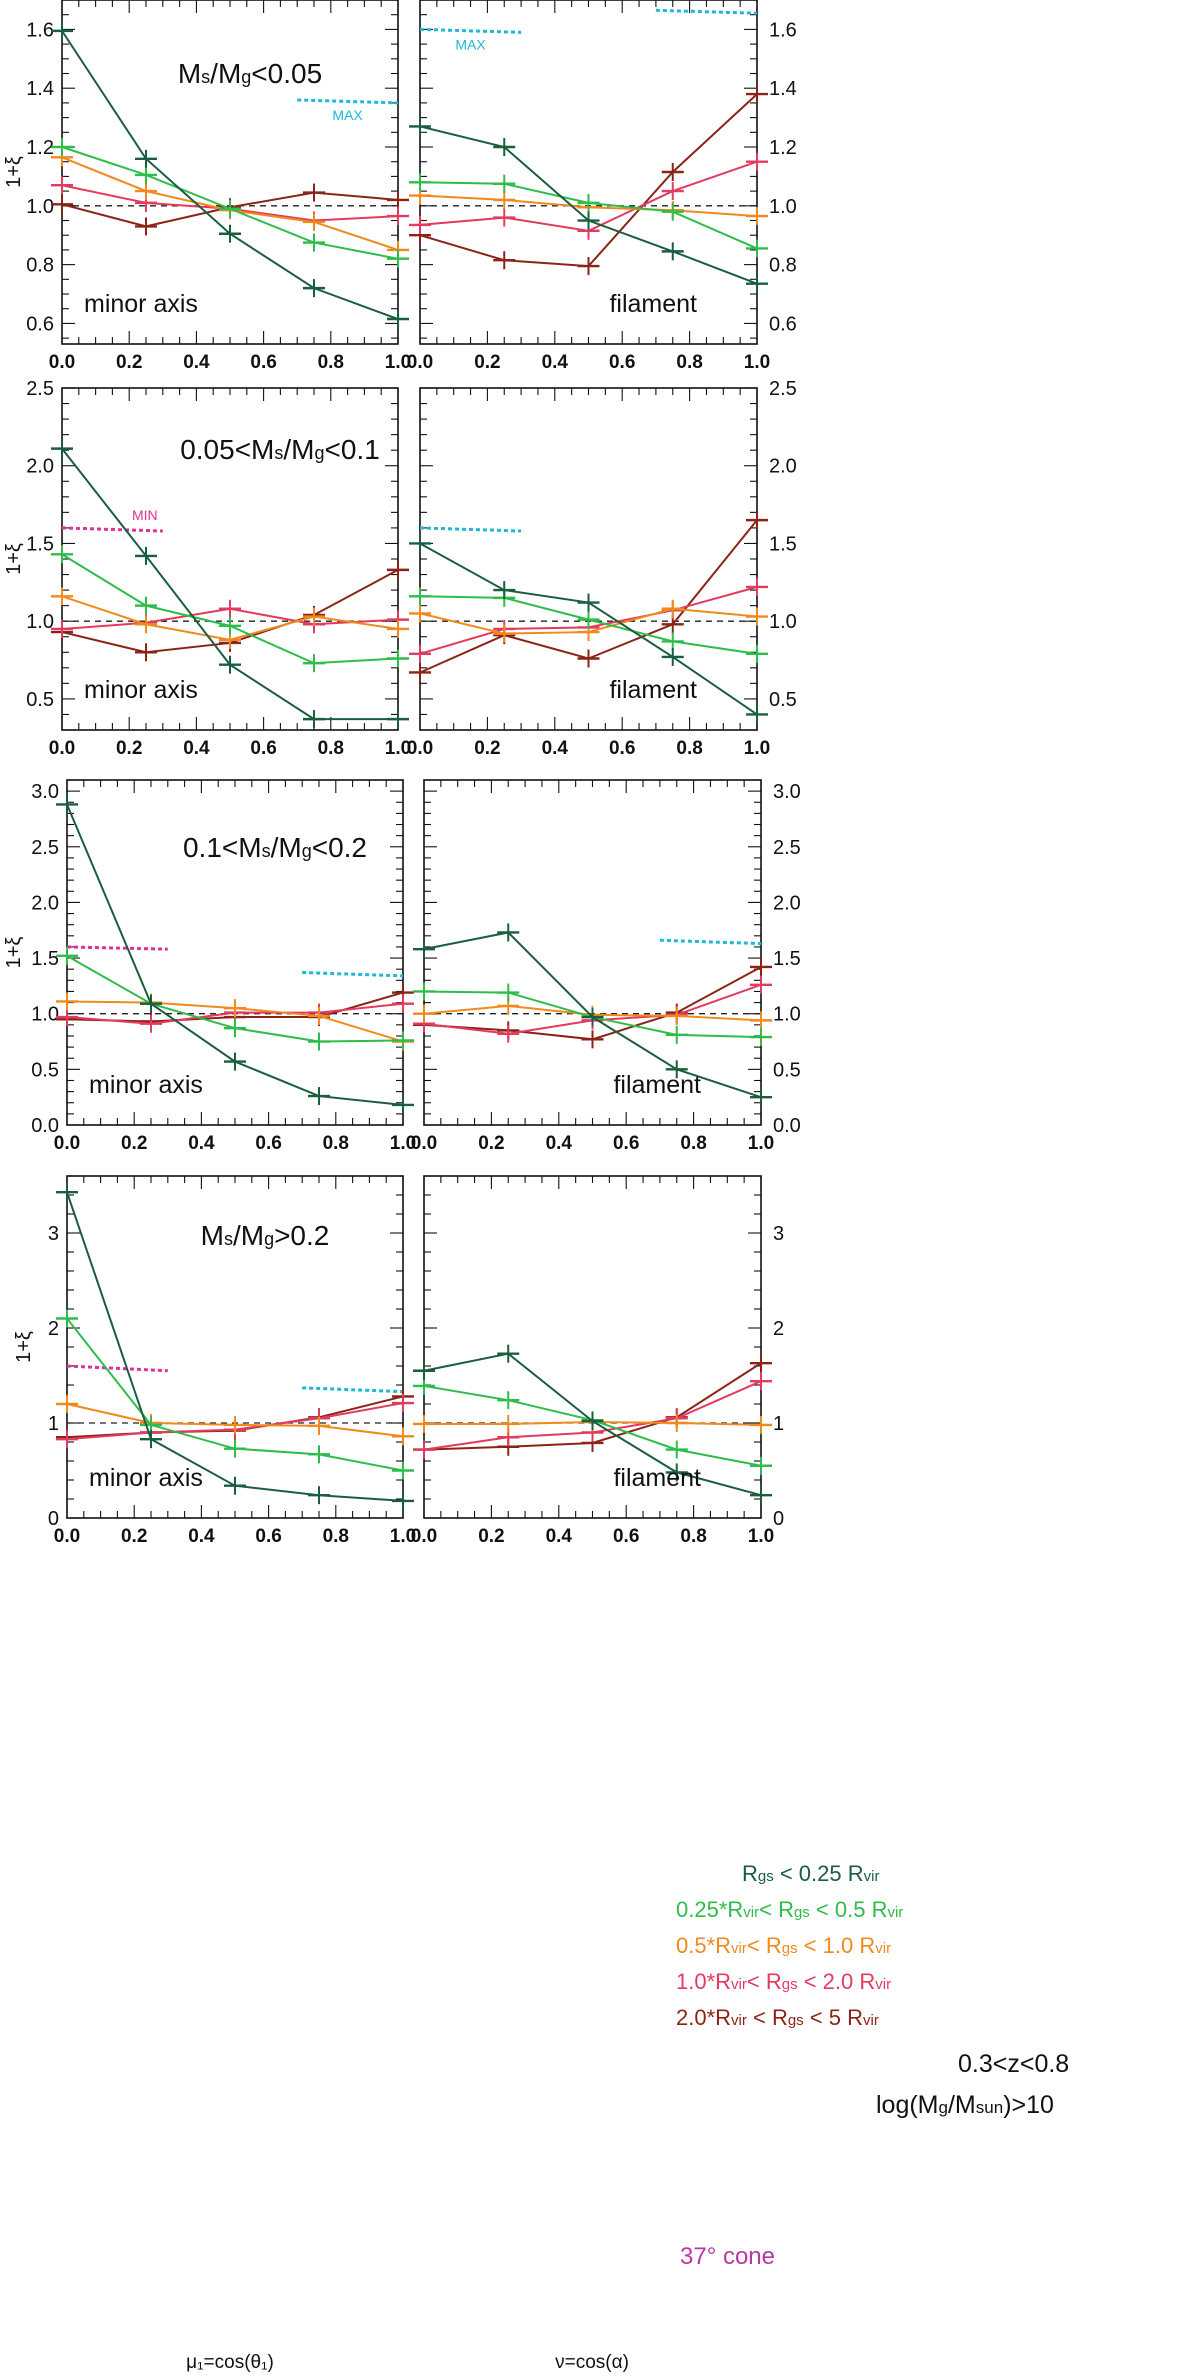 This screenshot has height=2378, width=1200. I want to click on row-title-4-part: /M, so click(248, 1235).